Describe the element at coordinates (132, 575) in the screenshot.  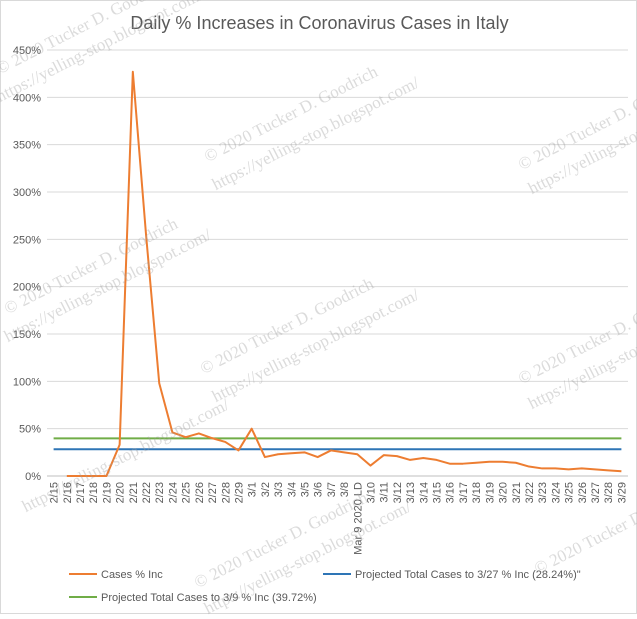
I see `legend-cases-label: Cases % Inc` at that location.